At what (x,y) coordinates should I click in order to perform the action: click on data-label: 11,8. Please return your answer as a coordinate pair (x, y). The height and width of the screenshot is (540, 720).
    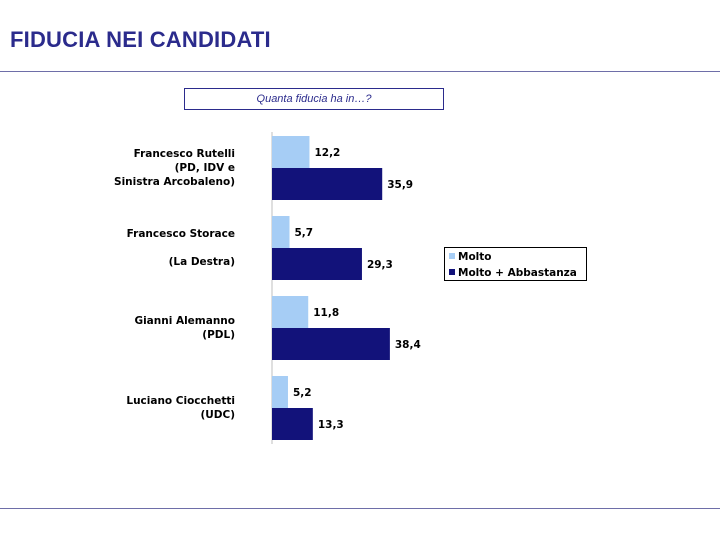
    Looking at the image, I should click on (326, 313).